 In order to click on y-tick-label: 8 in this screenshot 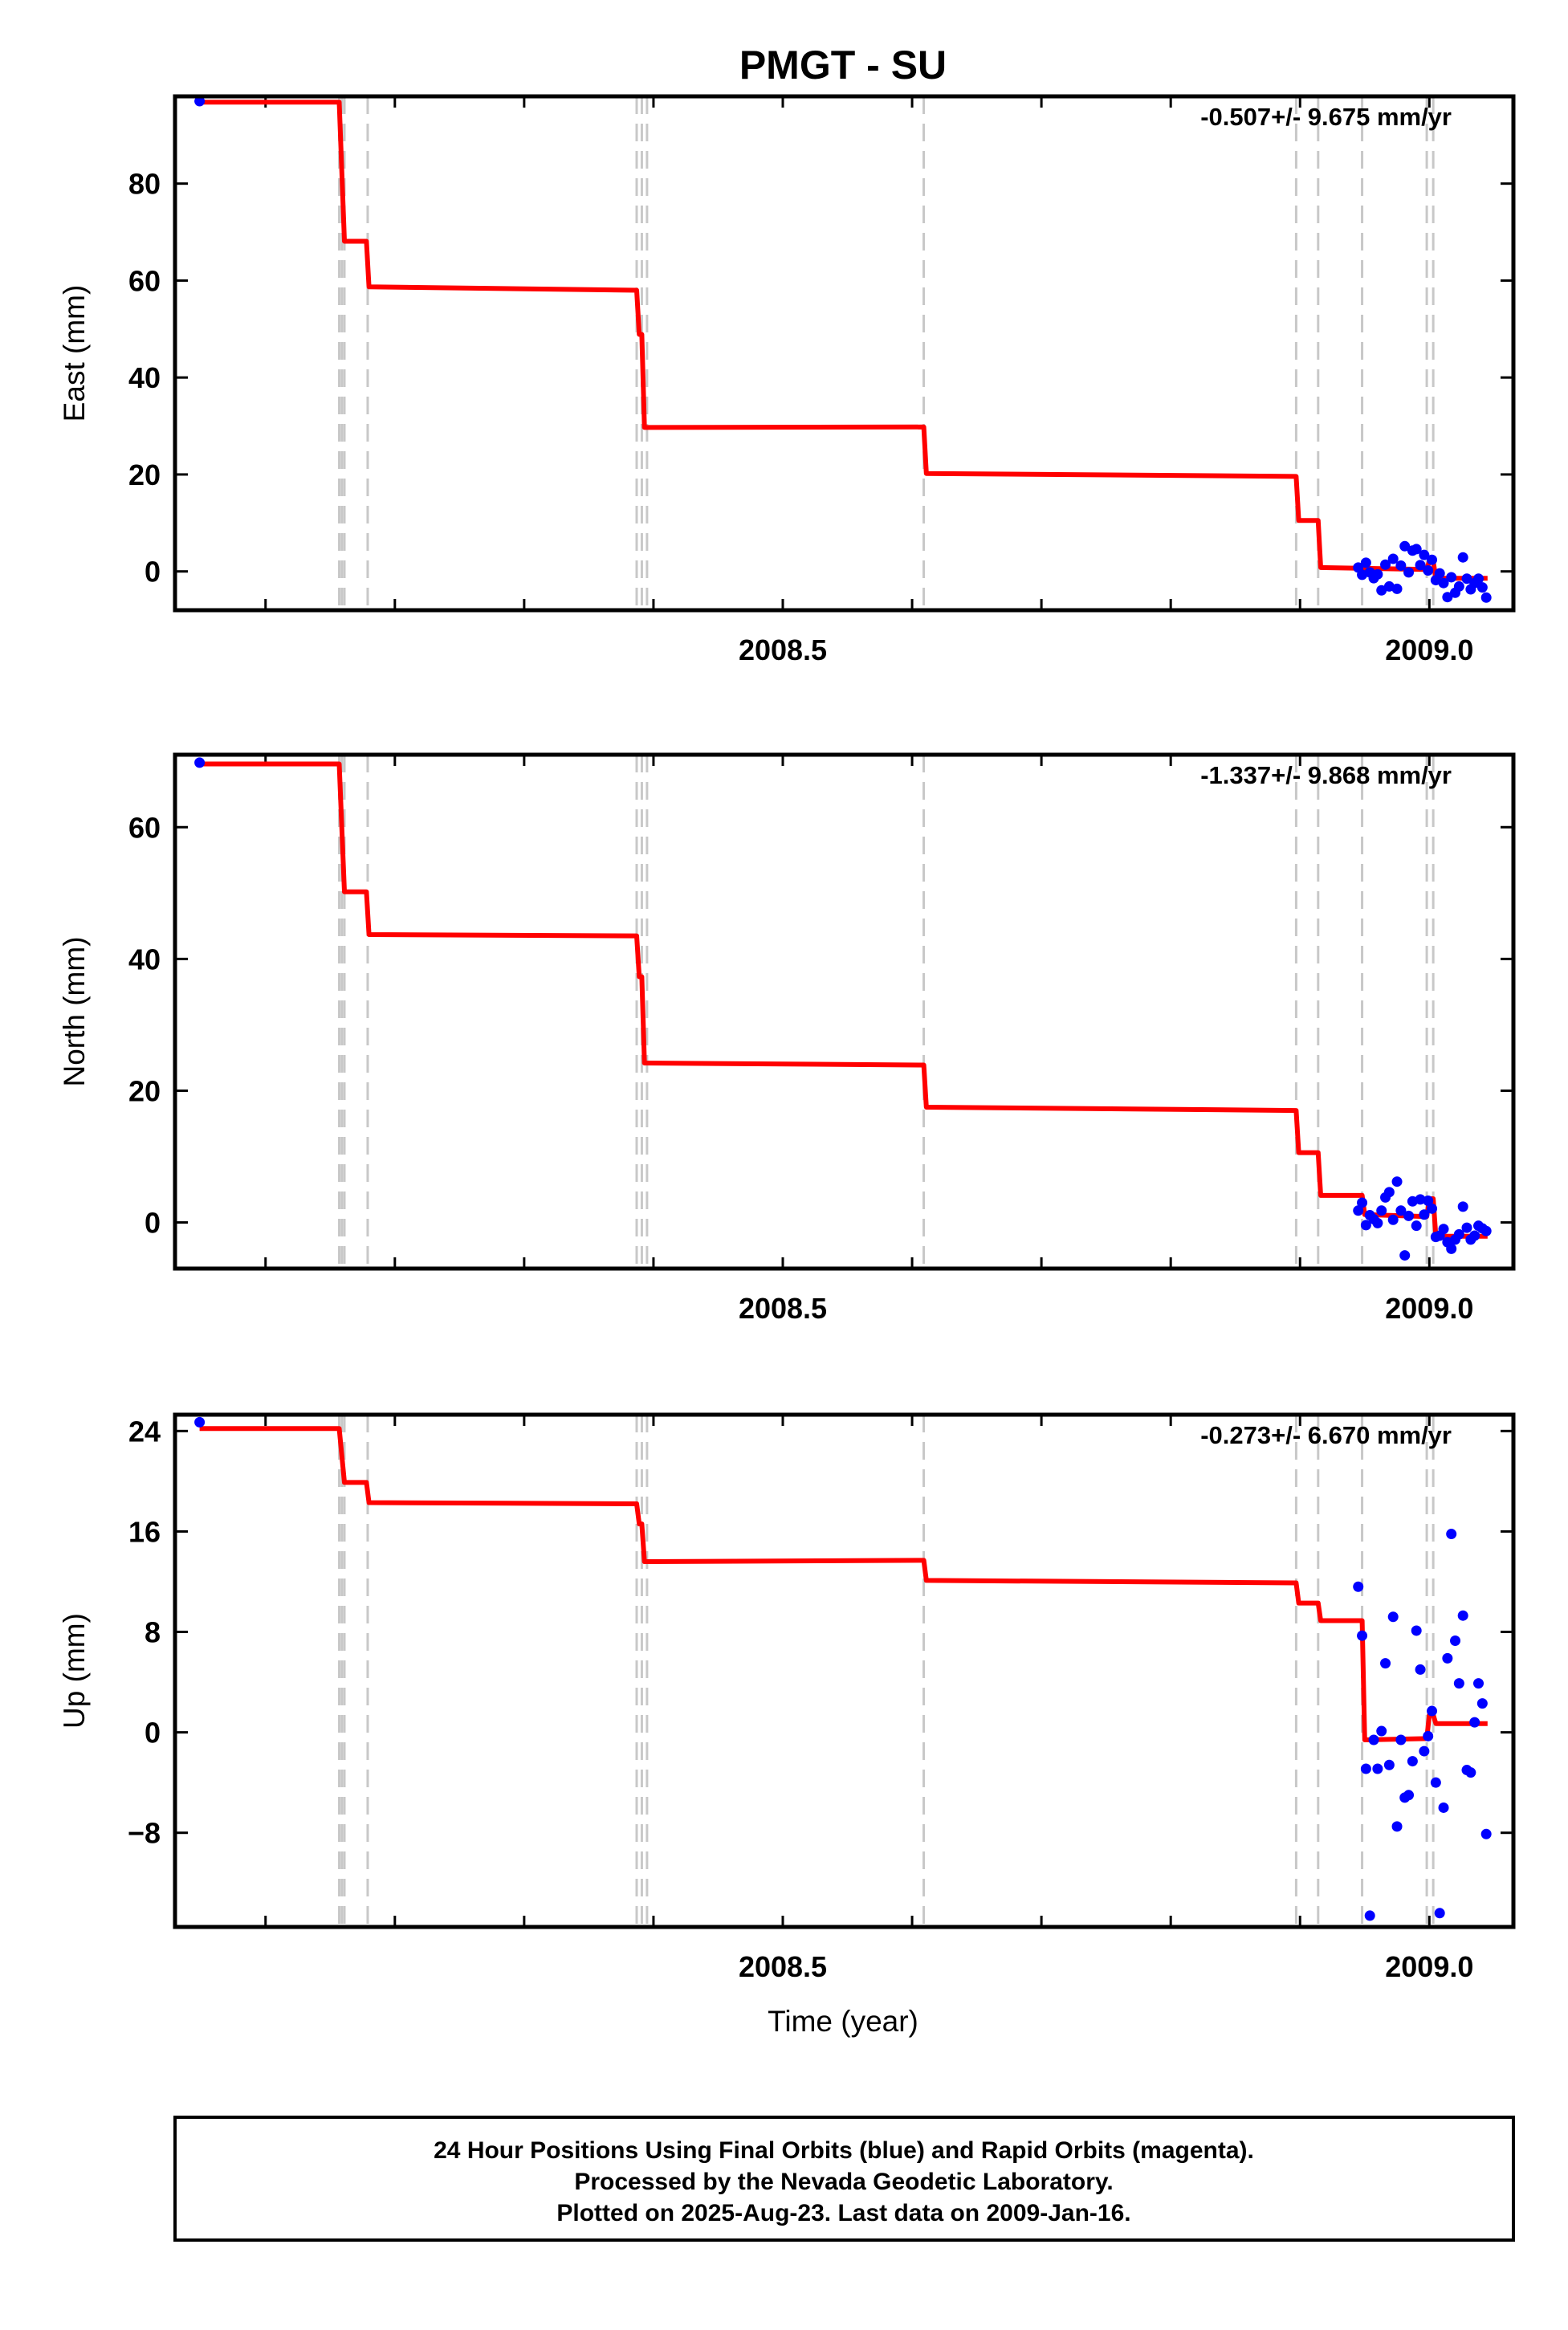, I will do `click(153, 1632)`.